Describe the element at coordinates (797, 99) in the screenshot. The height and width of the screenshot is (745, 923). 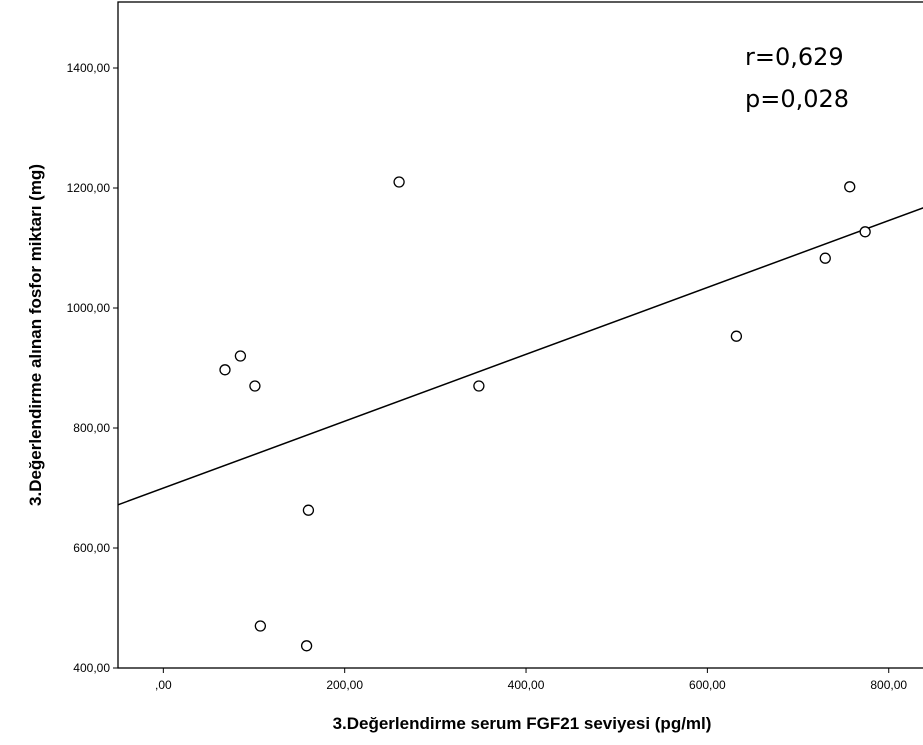
I see `p-annotation: p=0,028` at that location.